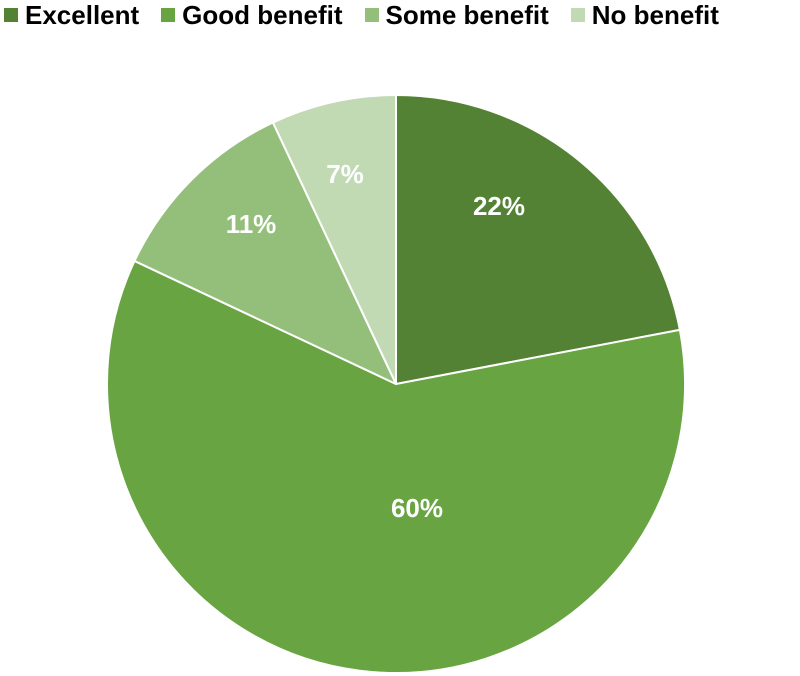 The image size is (800, 676). I want to click on legend-label-some-benefit: Some benefit, so click(467, 15).